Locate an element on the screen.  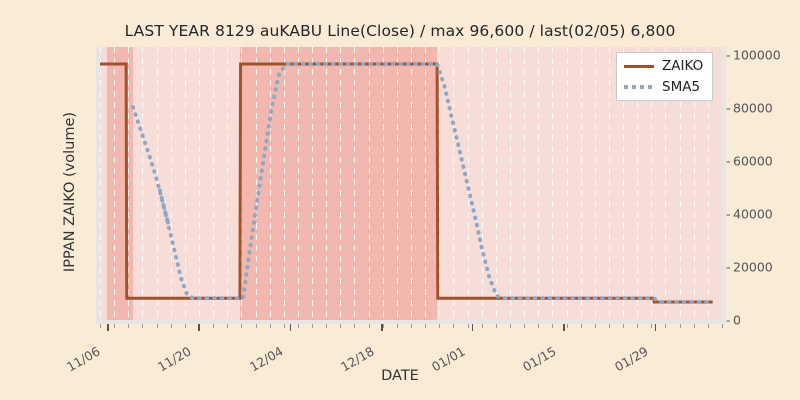
y-tick-label: -20000 is located at coordinates (749, 267).